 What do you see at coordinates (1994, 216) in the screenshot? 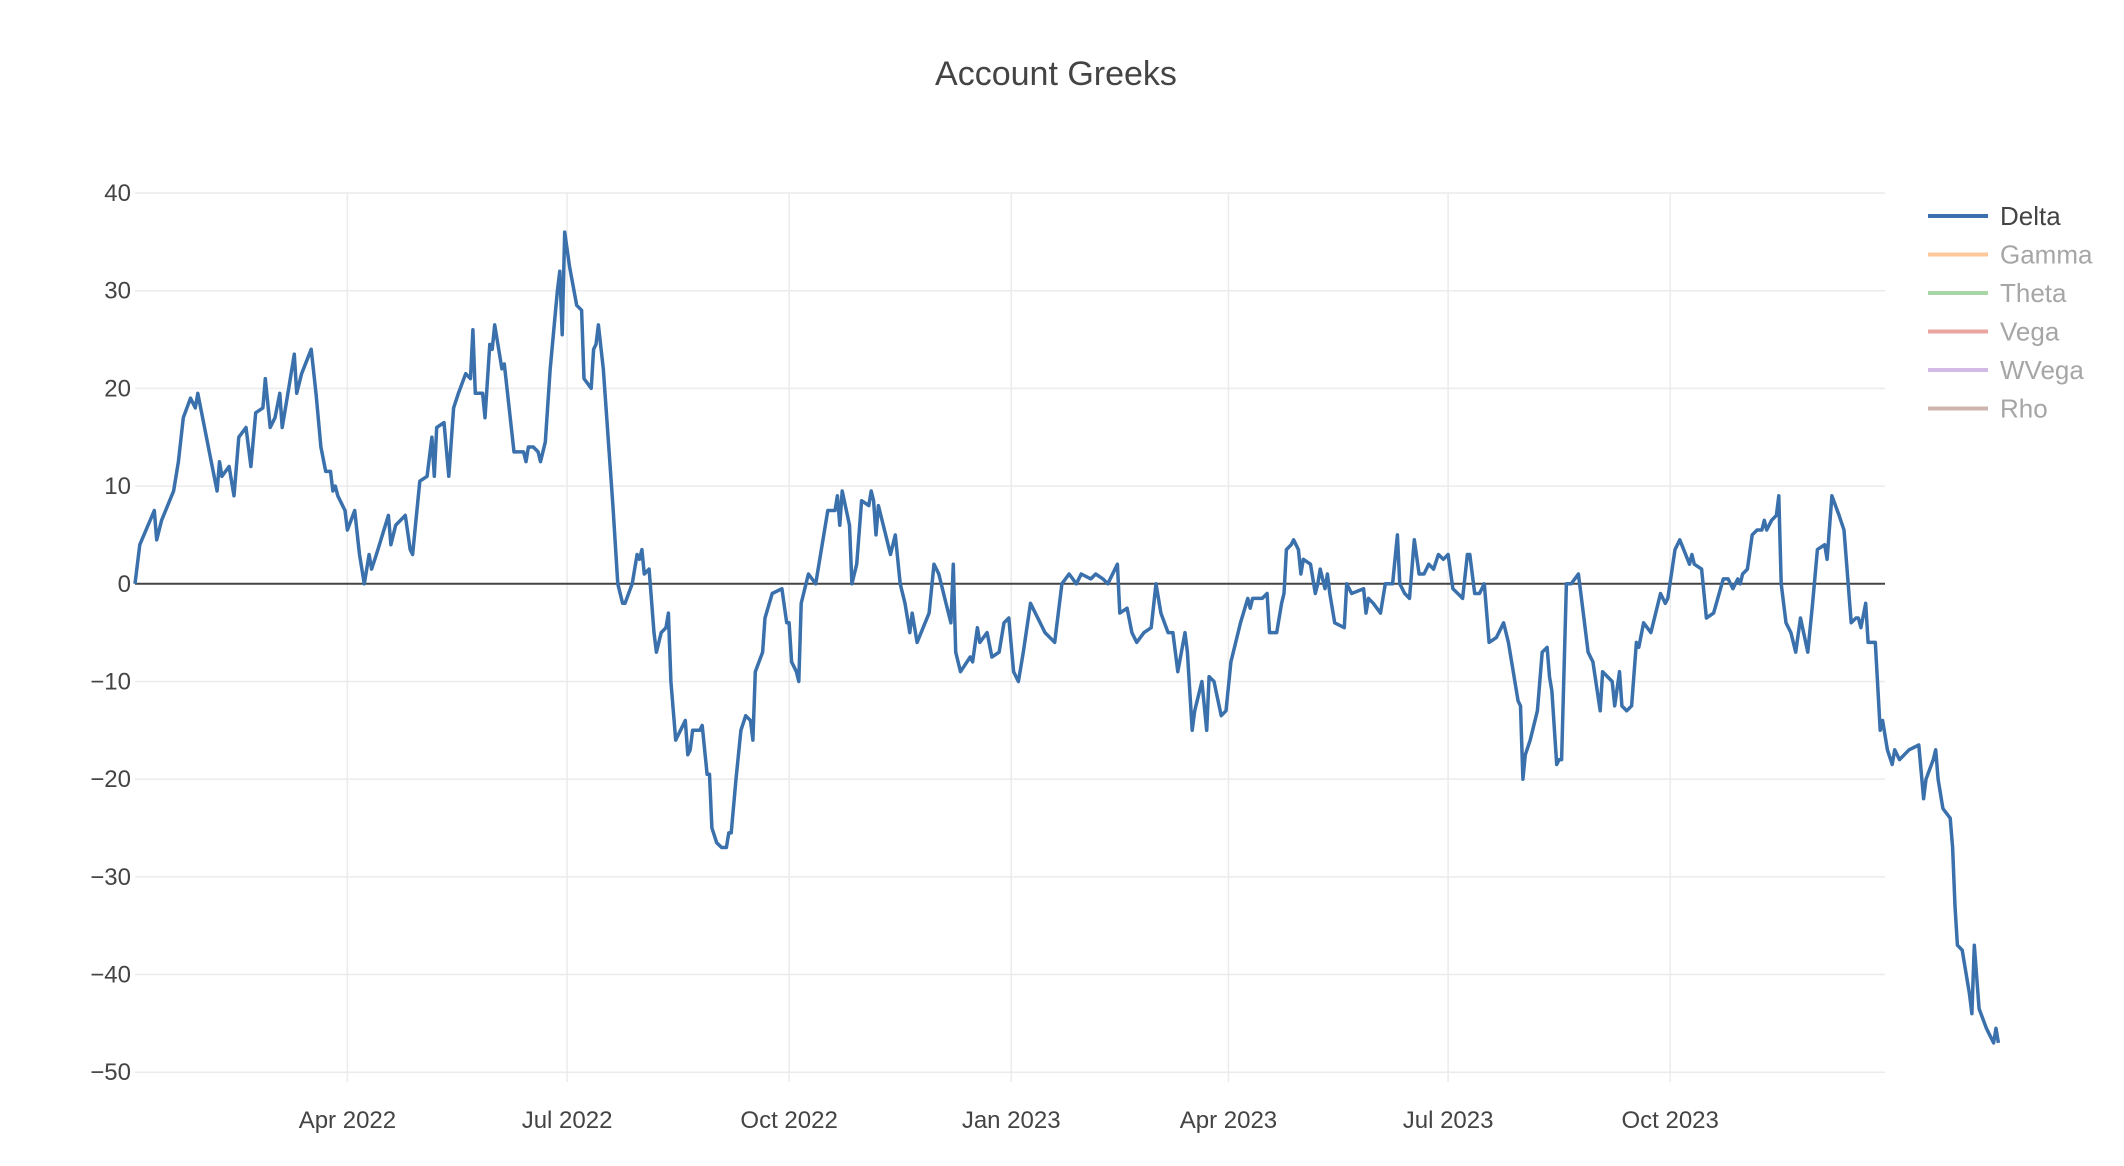
I see `legend-item-delta: Delta` at bounding box center [1994, 216].